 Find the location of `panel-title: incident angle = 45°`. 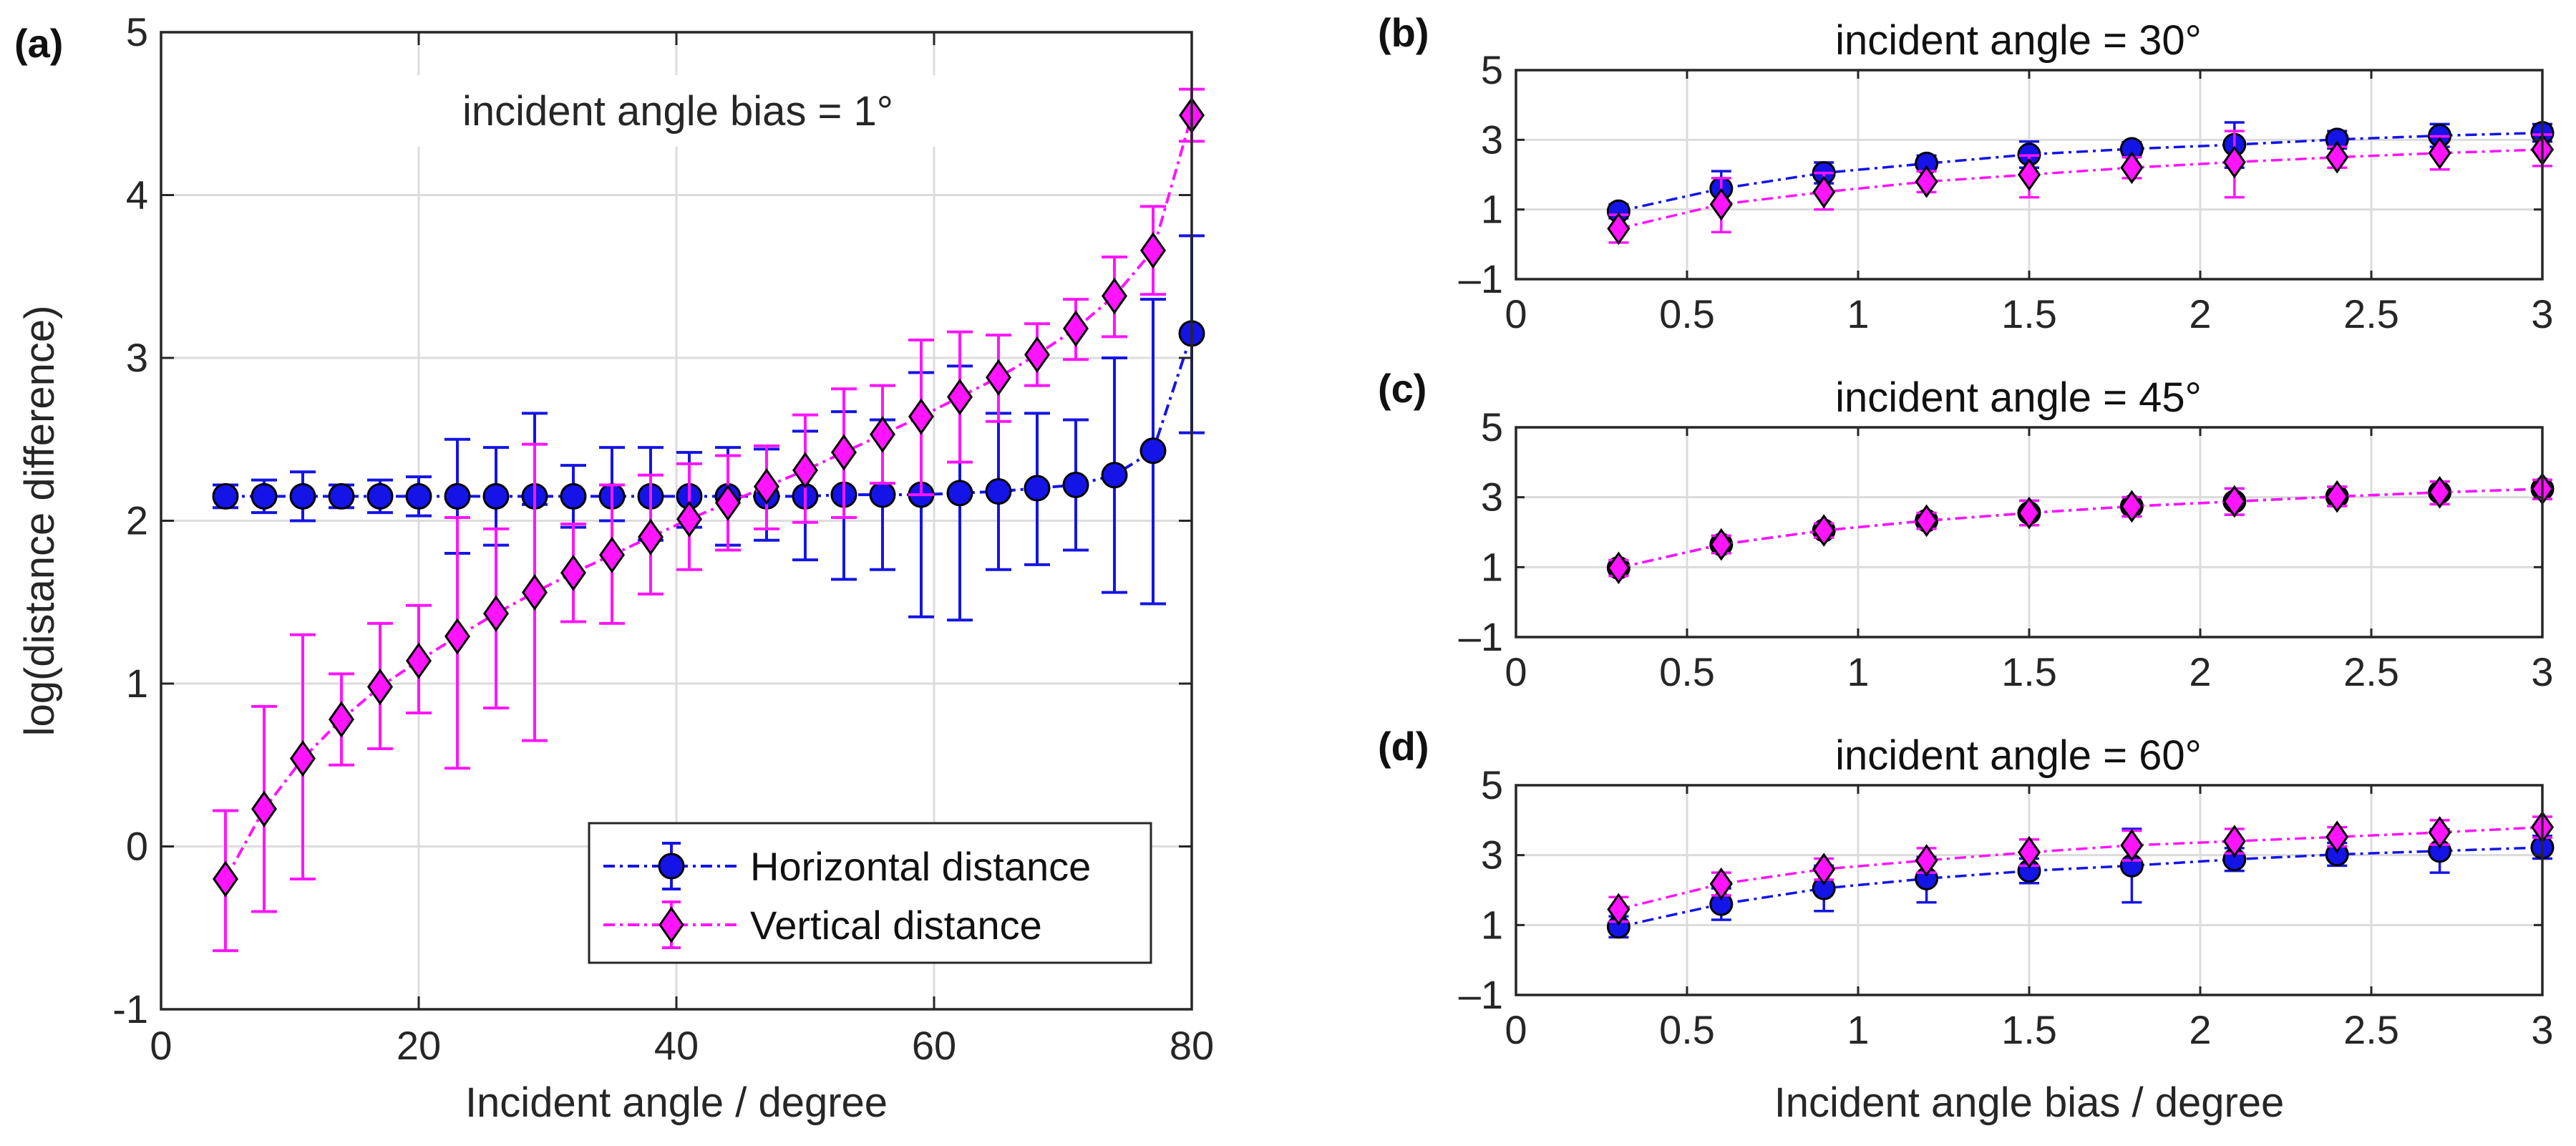

panel-title: incident angle = 45° is located at coordinates (2018, 398).